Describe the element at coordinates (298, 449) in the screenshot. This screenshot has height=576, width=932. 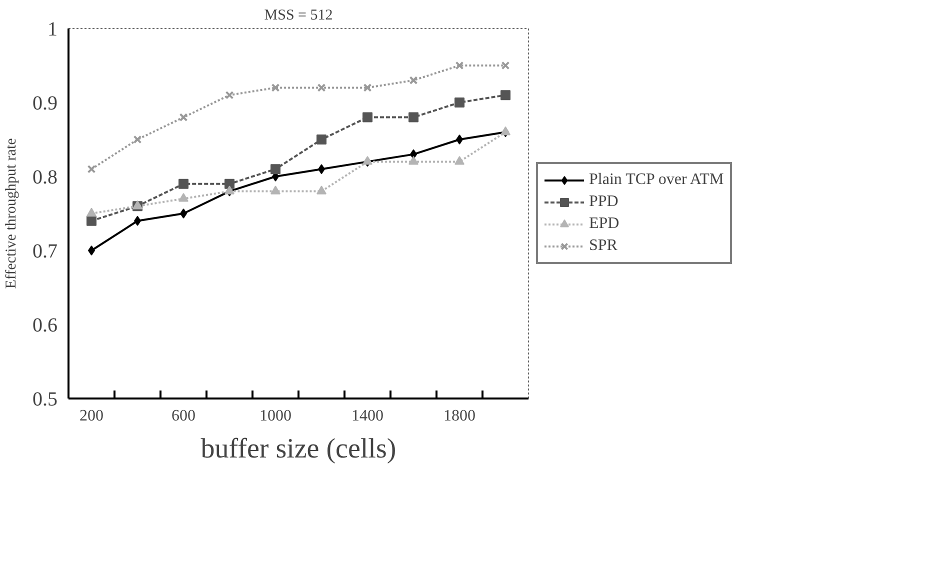
I see `x-axis-title: buffer size (cells)` at that location.